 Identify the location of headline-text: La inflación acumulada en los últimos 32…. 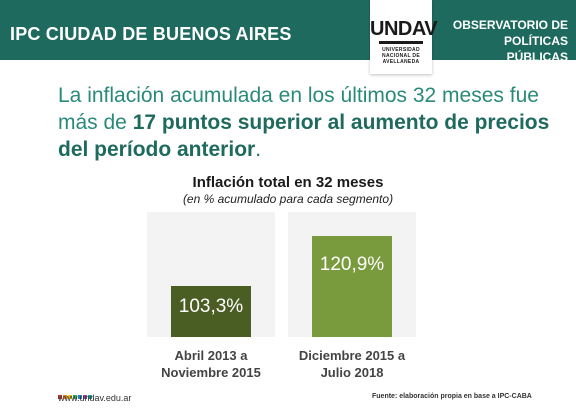
(298, 109).